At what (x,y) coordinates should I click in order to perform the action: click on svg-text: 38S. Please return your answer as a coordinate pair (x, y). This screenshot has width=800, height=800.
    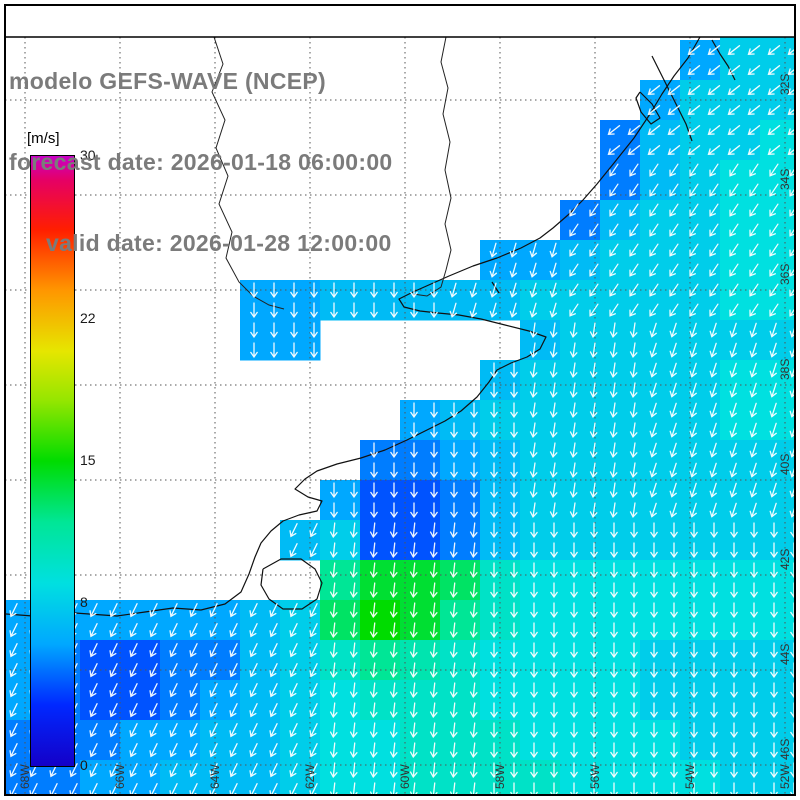
    Looking at the image, I should click on (785, 369).